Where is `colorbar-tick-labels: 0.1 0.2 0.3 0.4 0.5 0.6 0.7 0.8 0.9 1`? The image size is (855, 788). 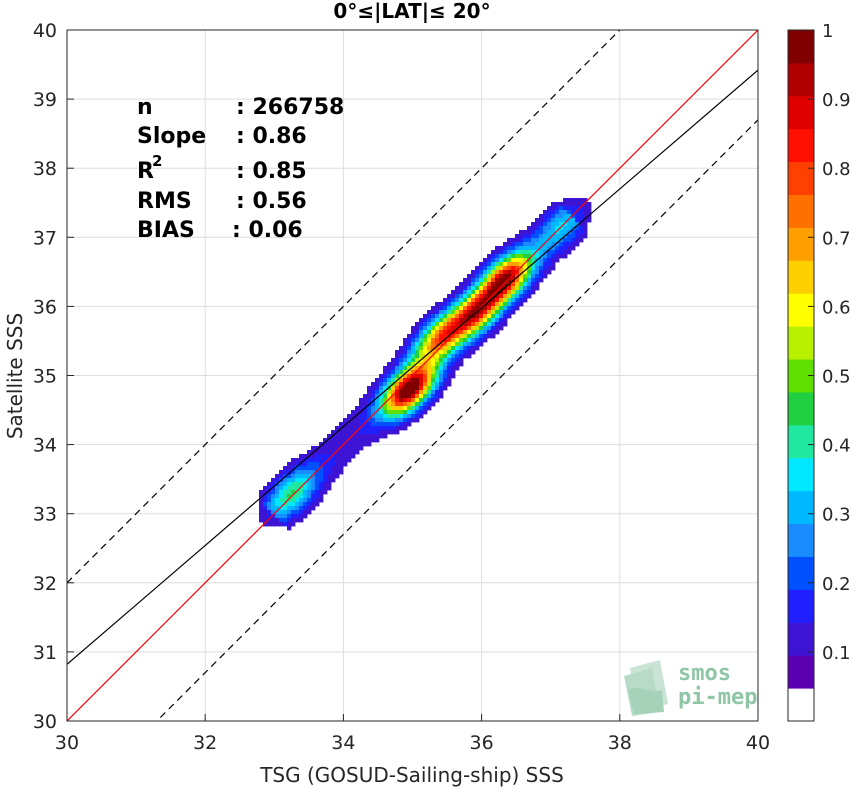
colorbar-tick-labels: 0.1 0.2 0.3 0.4 0.5 0.6 0.7 0.8 0.9 1 is located at coordinates (829, 342).